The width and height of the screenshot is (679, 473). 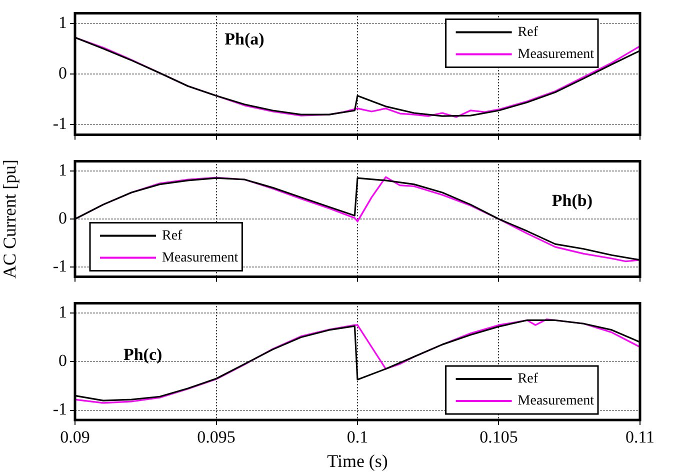 I want to click on annotation: Ph(c), so click(x=142, y=354).